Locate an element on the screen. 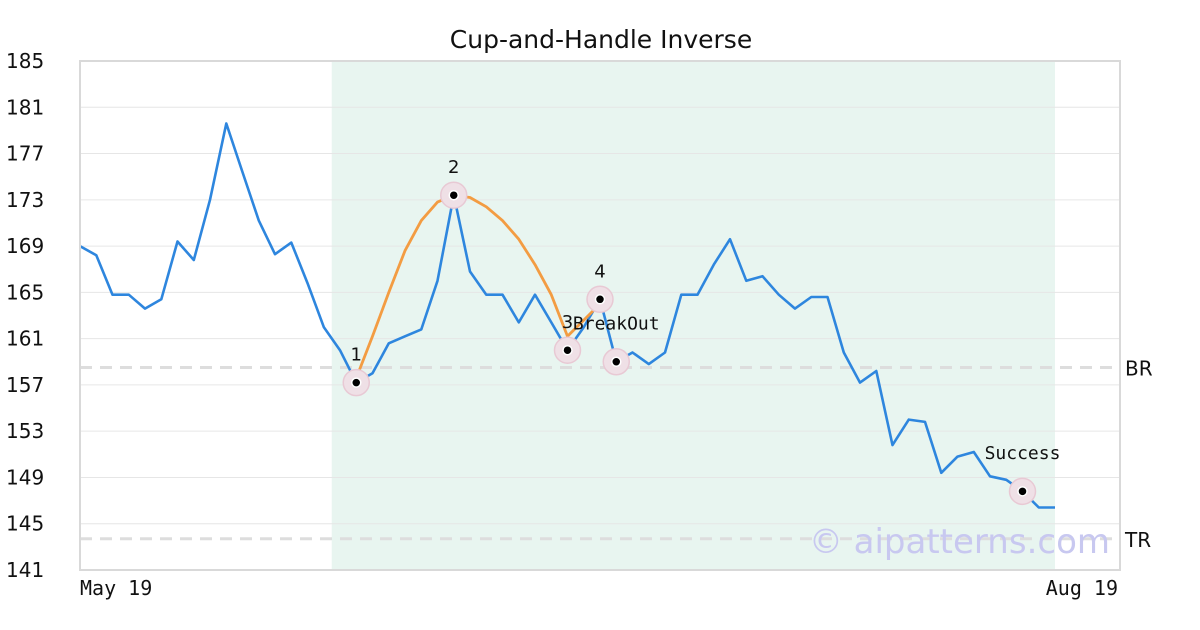 The image size is (1200, 630). y-tick-label: 173 is located at coordinates (25, 200).